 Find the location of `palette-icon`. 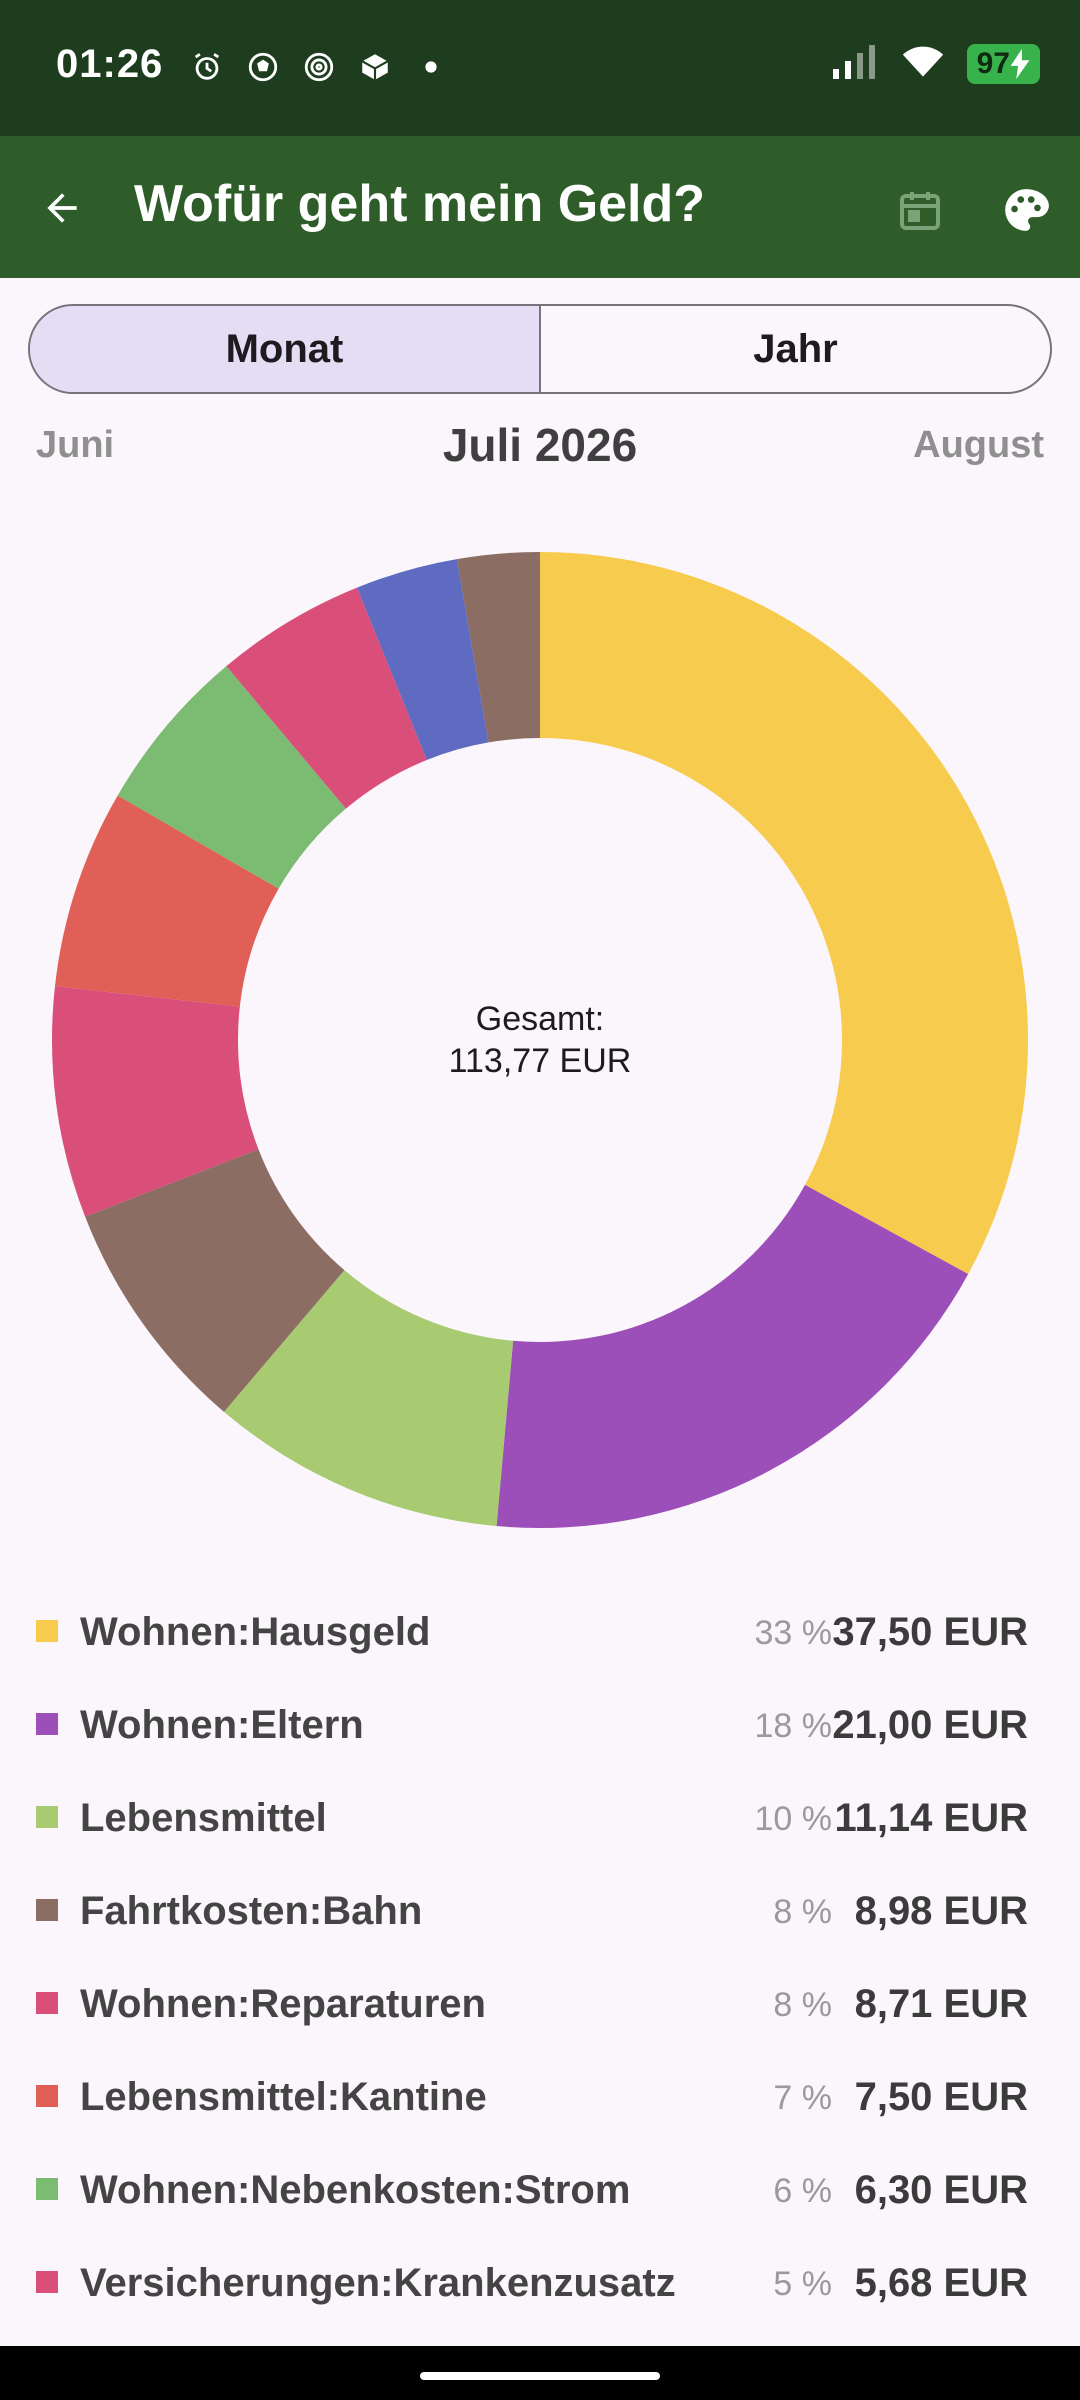

palette-icon is located at coordinates (1027, 210).